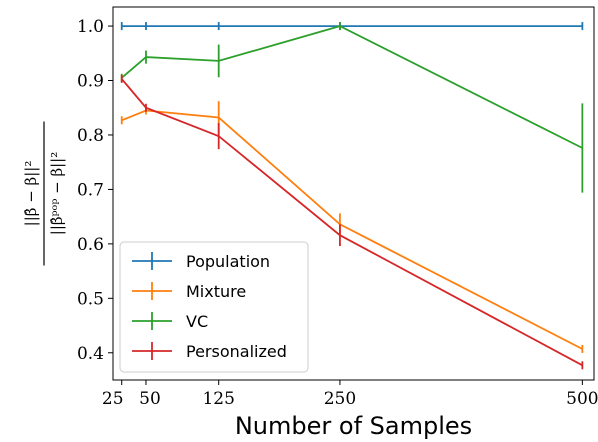 This screenshot has width=598, height=442. I want to click on x-tick-label: 500, so click(582, 399).